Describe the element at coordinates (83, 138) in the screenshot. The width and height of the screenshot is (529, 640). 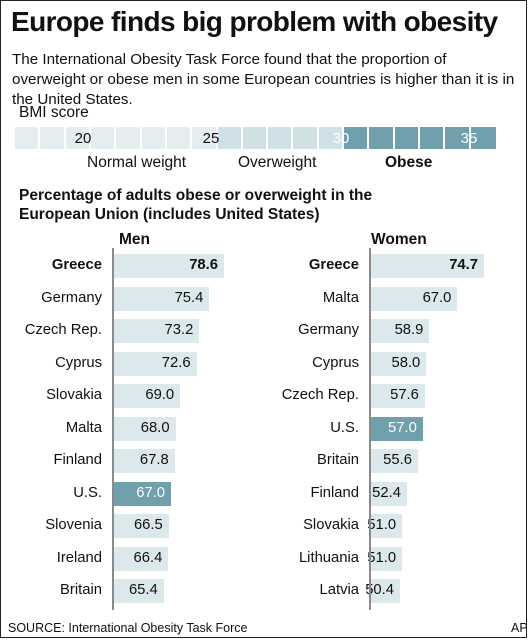
I see `bmi-tick-20: 20` at that location.